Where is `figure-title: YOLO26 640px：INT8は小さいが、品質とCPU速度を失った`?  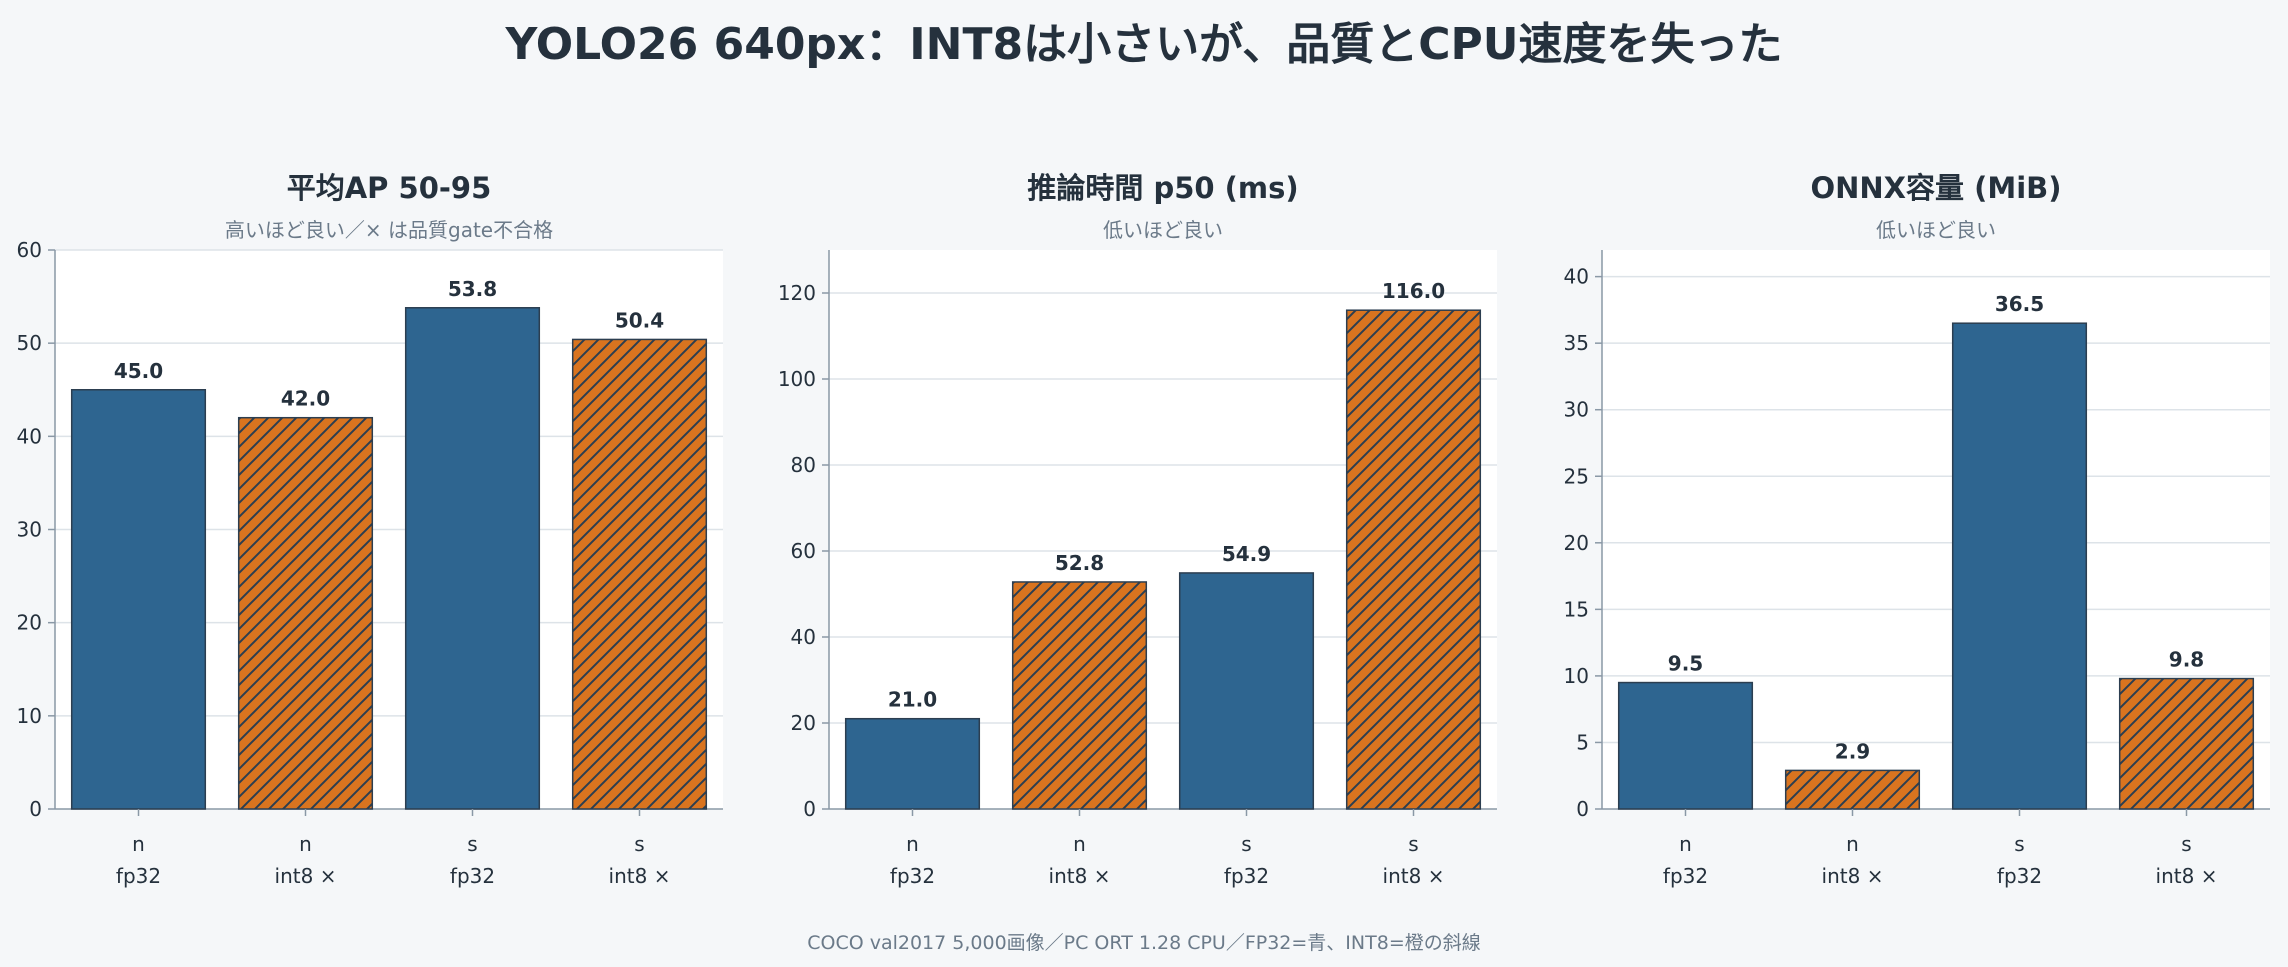 figure-title: YOLO26 640px：INT8は小さいが、品質とCPU速度を失った is located at coordinates (1144, 44).